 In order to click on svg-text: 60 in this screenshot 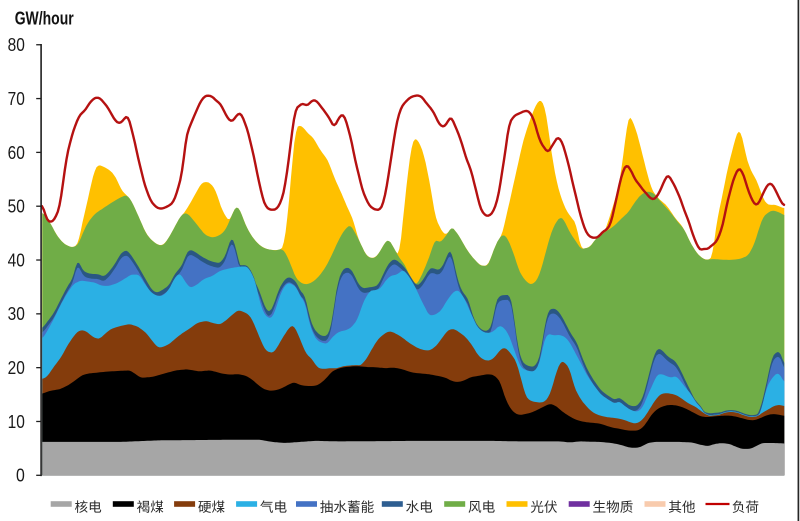, I will do `click(16, 153)`.